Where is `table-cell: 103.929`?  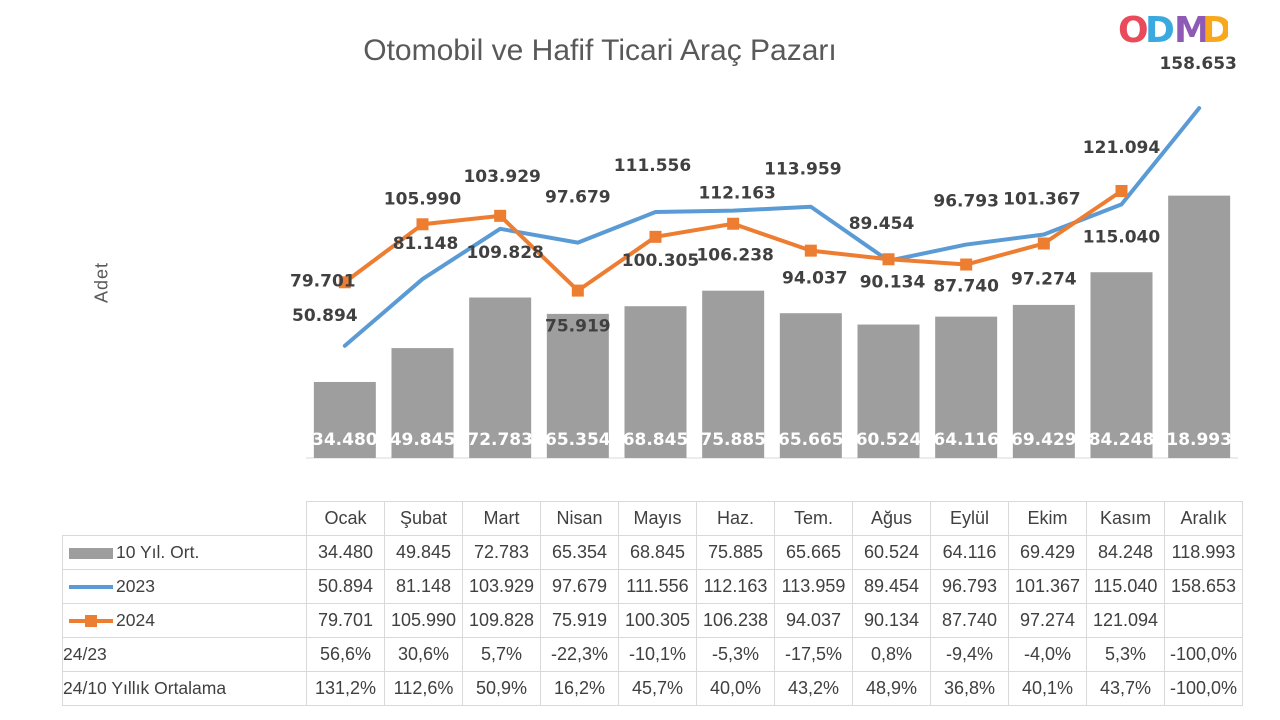
table-cell: 103.929 is located at coordinates (501, 586).